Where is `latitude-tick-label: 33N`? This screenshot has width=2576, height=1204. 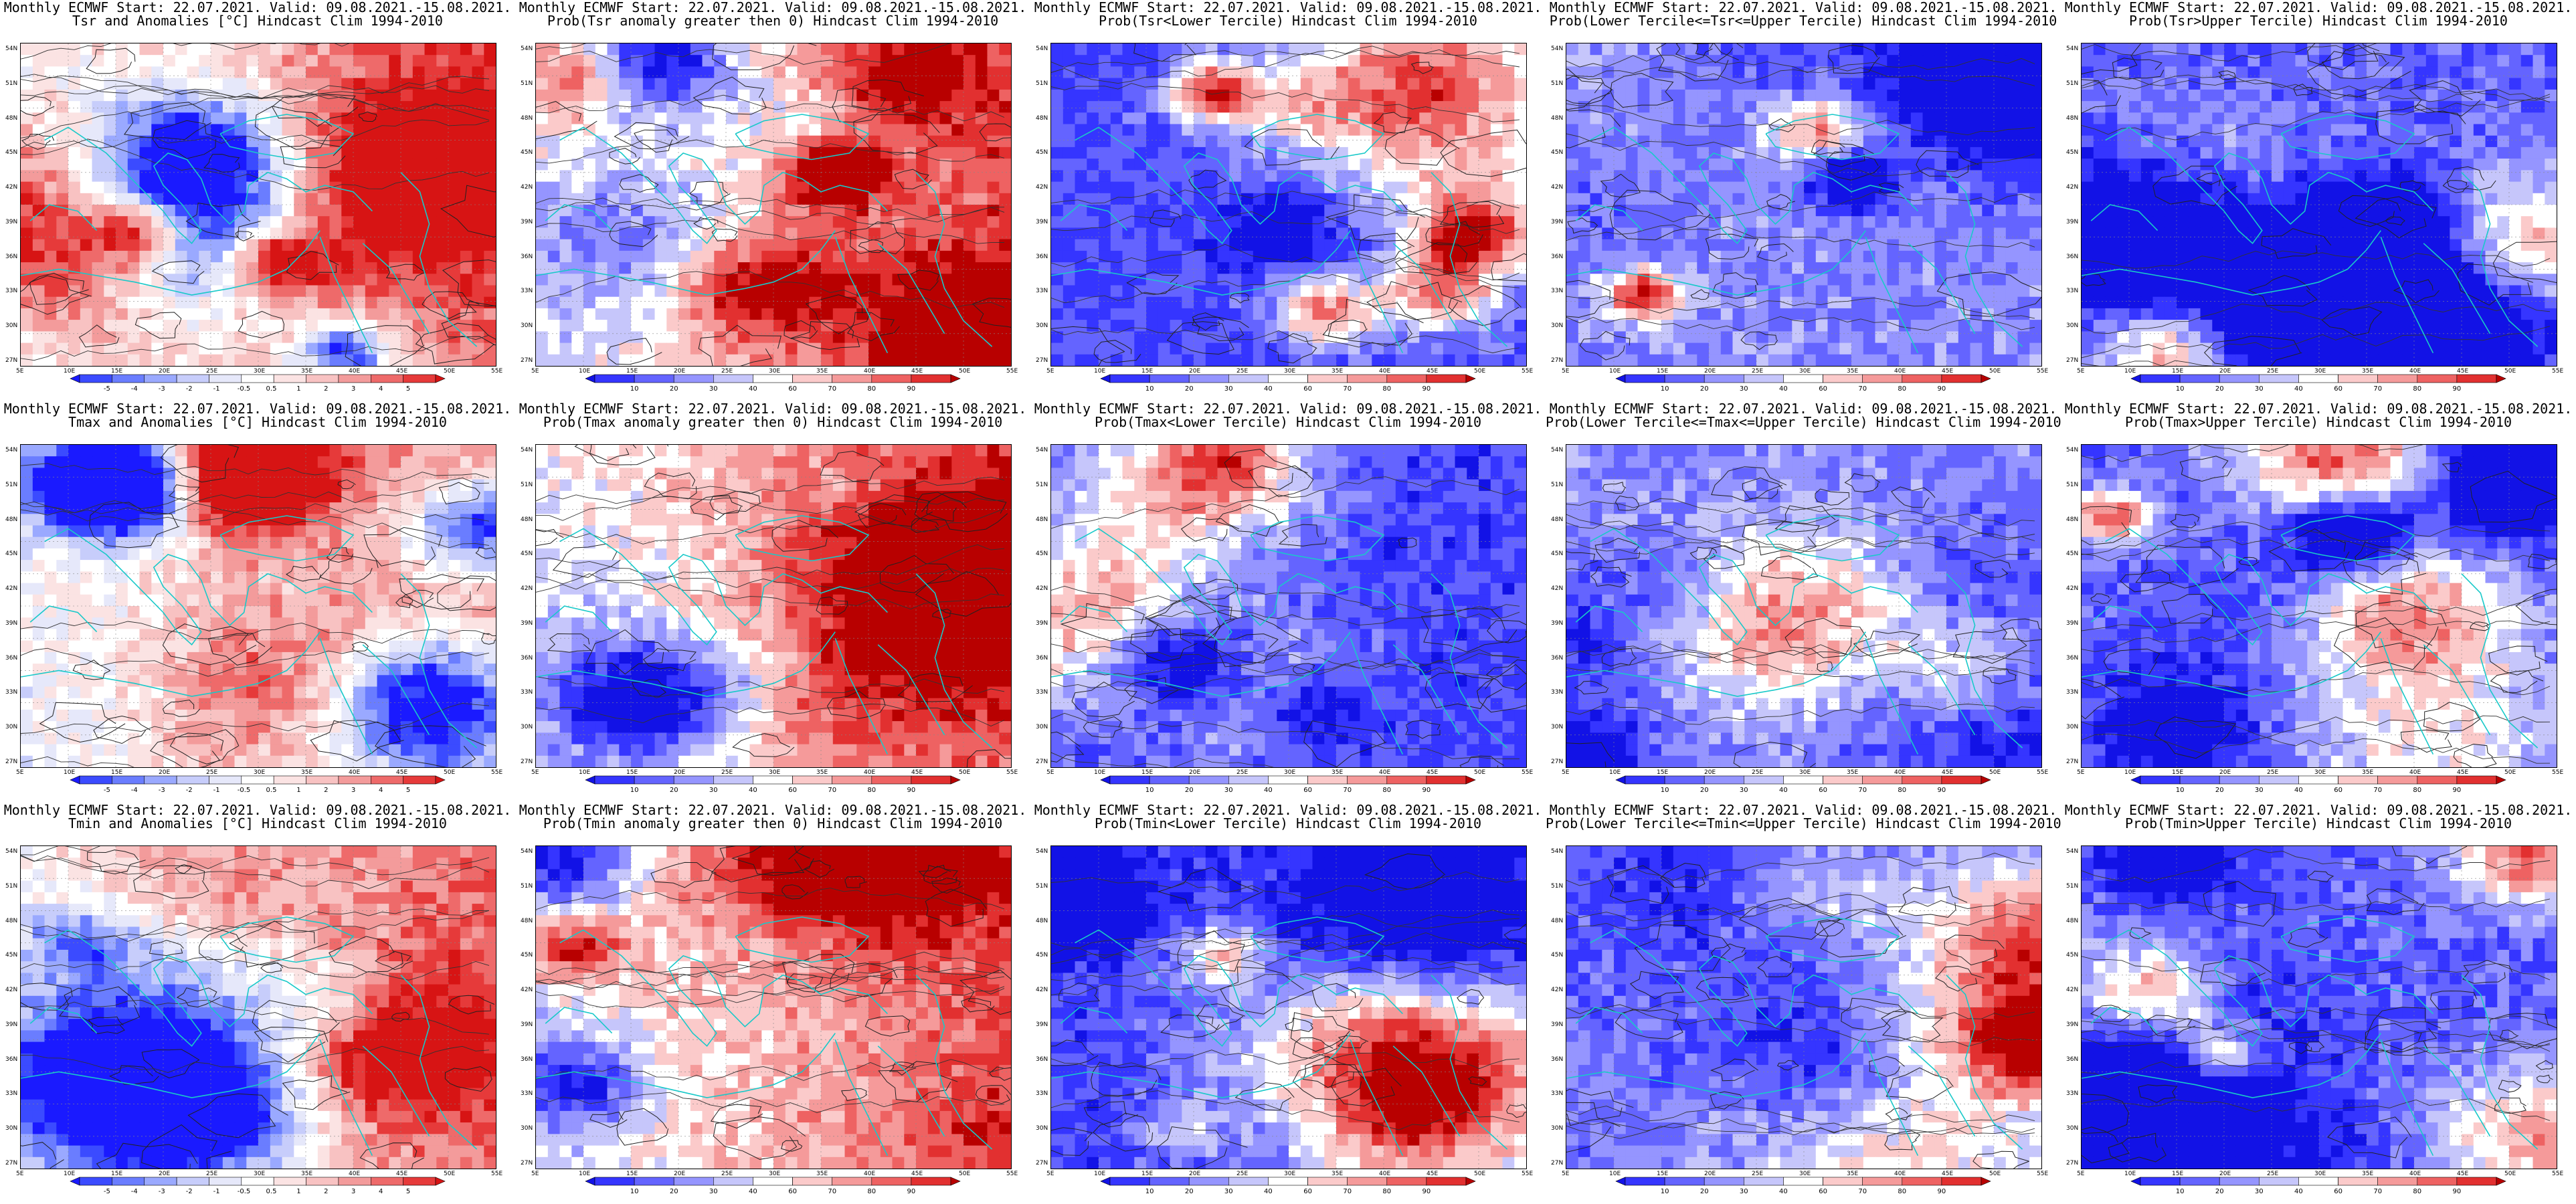
latitude-tick-label: 33N is located at coordinates (1042, 291).